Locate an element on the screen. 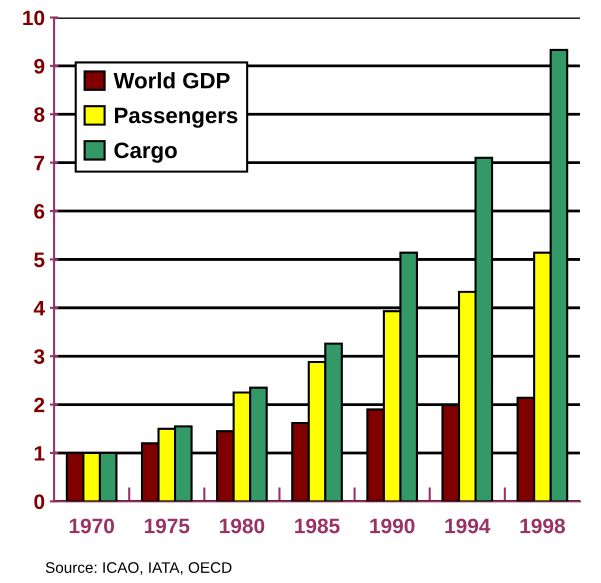 The width and height of the screenshot is (601, 583). y-tick-label: 0 is located at coordinates (39, 502).